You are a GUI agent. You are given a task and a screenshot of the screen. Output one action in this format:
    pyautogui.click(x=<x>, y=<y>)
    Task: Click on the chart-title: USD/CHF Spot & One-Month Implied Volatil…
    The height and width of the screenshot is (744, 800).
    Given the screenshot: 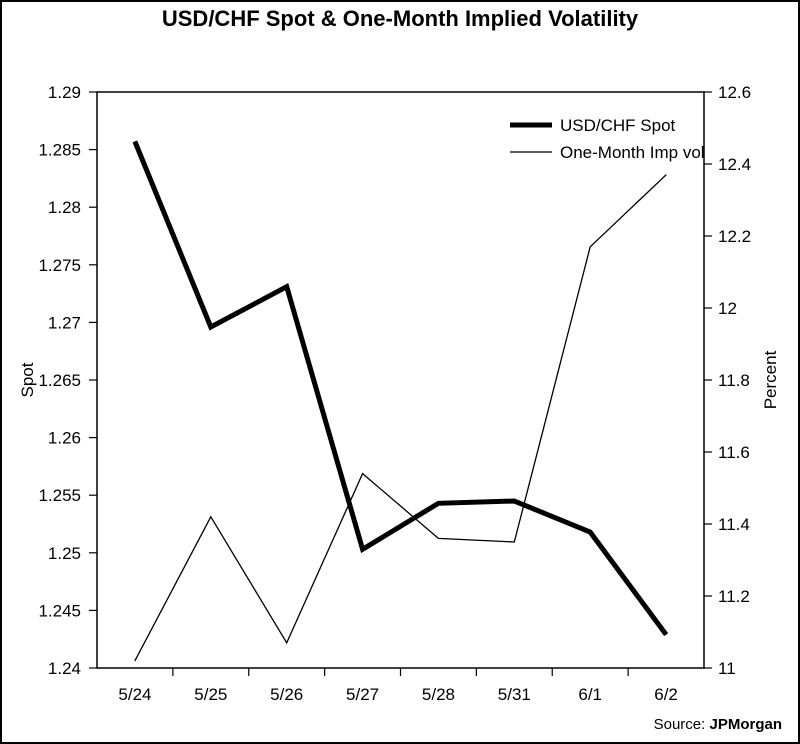 What is the action you would take?
    pyautogui.click(x=400, y=18)
    